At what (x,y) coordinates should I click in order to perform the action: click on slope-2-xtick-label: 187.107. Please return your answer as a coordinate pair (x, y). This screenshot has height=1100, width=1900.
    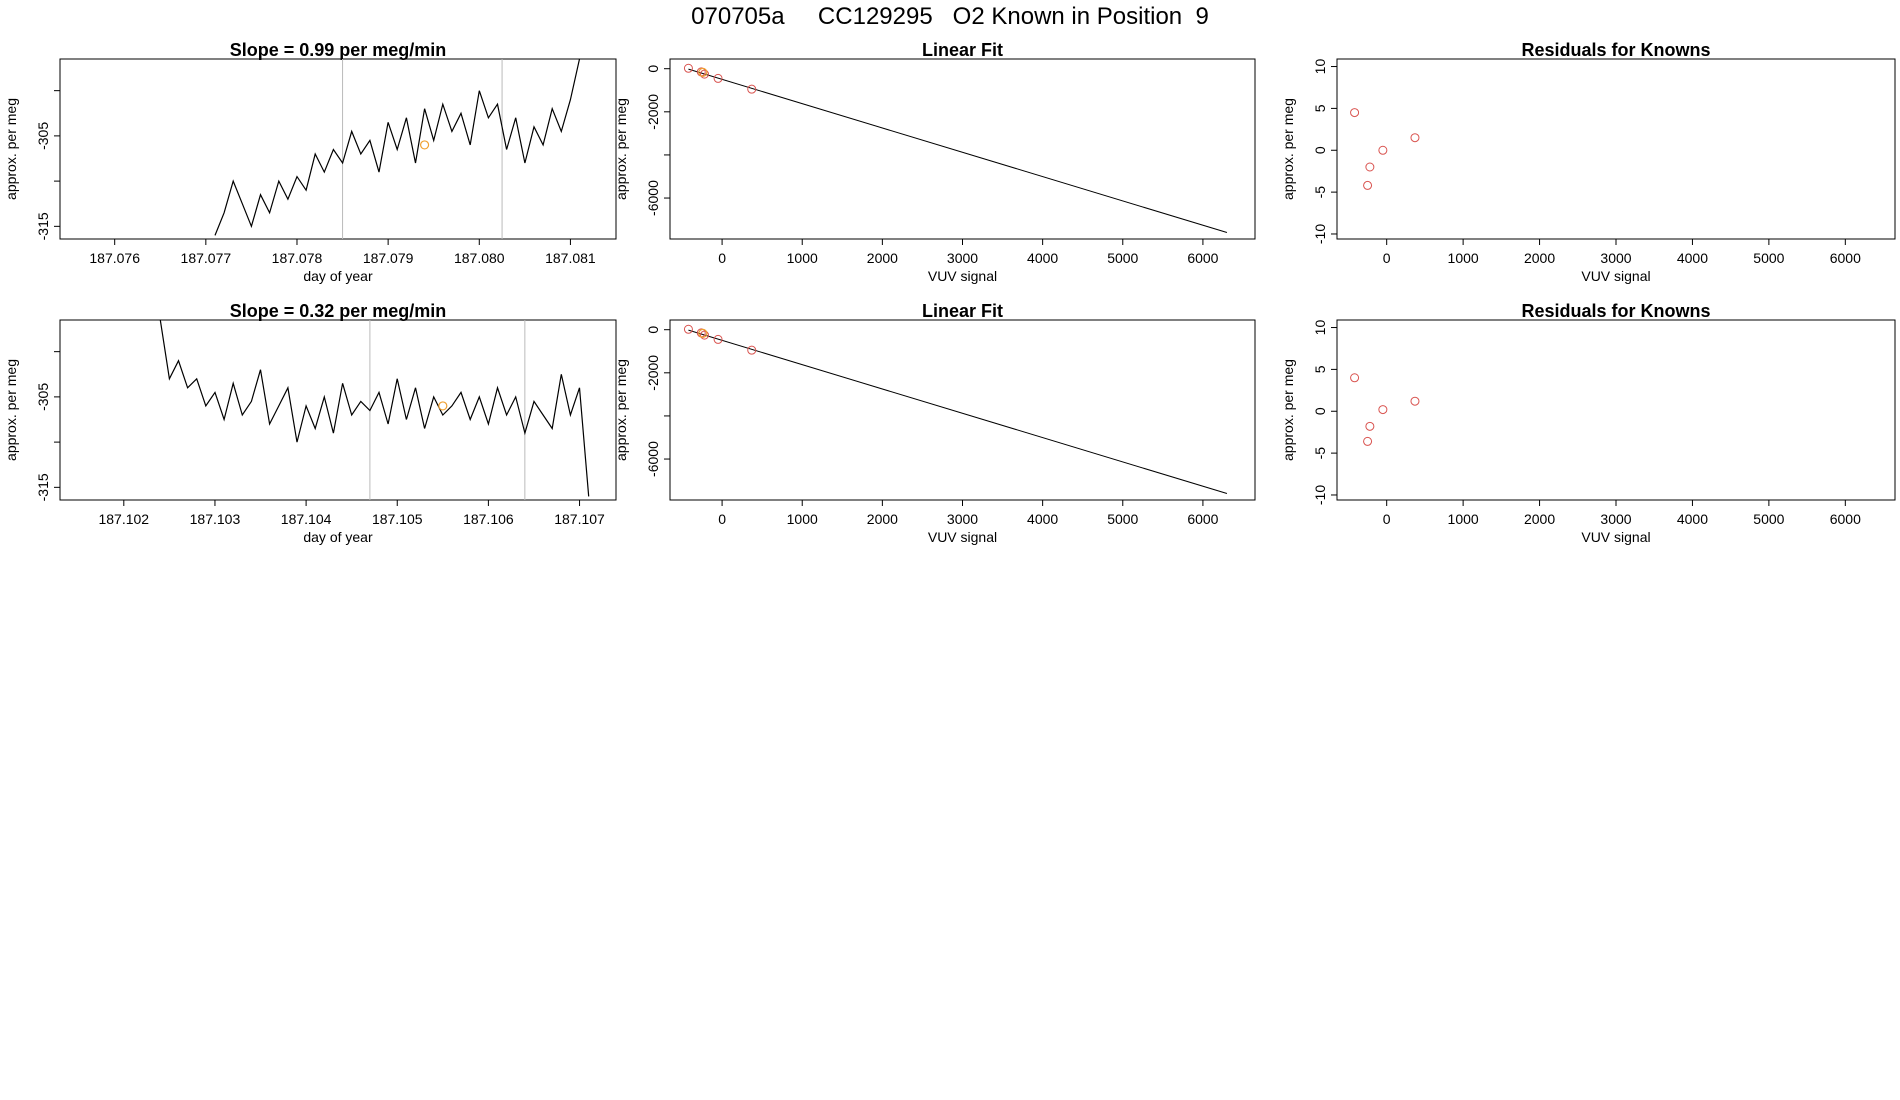
    Looking at the image, I should click on (579, 519).